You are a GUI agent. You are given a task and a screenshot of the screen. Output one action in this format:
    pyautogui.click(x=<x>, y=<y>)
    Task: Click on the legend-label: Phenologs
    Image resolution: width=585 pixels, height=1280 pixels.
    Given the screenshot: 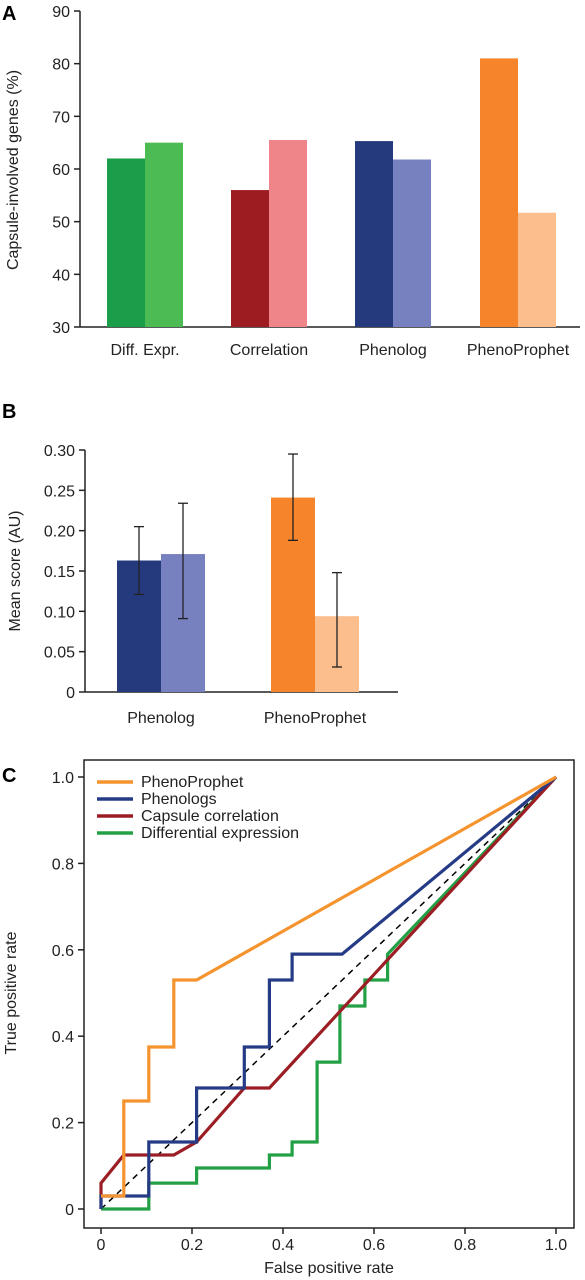 What is the action you would take?
    pyautogui.click(x=179, y=799)
    